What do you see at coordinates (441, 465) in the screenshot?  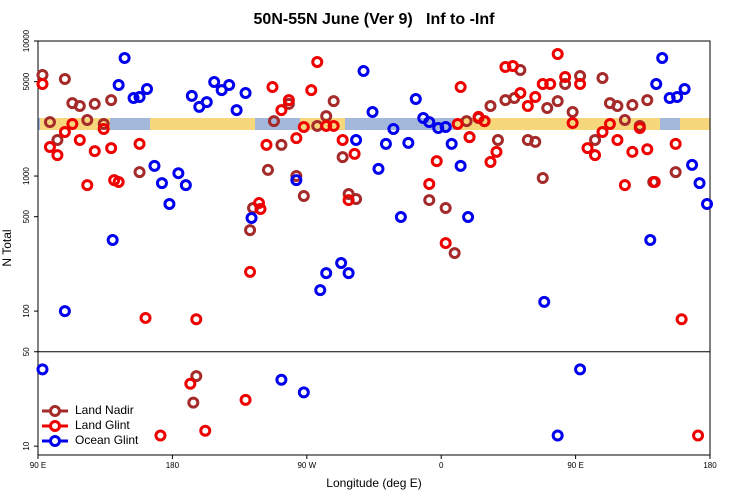 I see `x-tick-label: 0` at bounding box center [441, 465].